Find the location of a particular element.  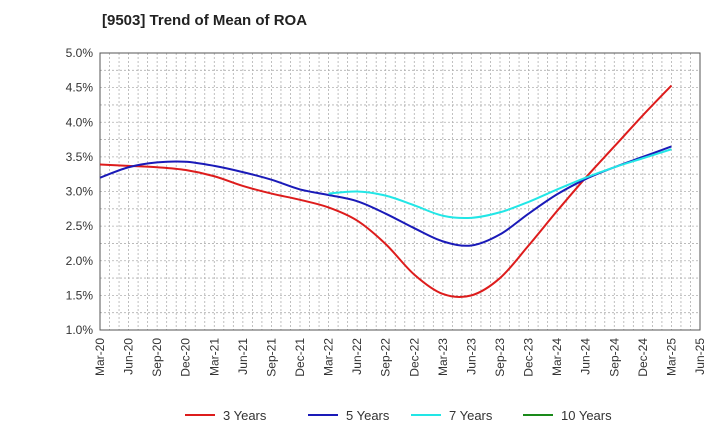

y-tick-label: 1.0% is located at coordinates (80, 330).